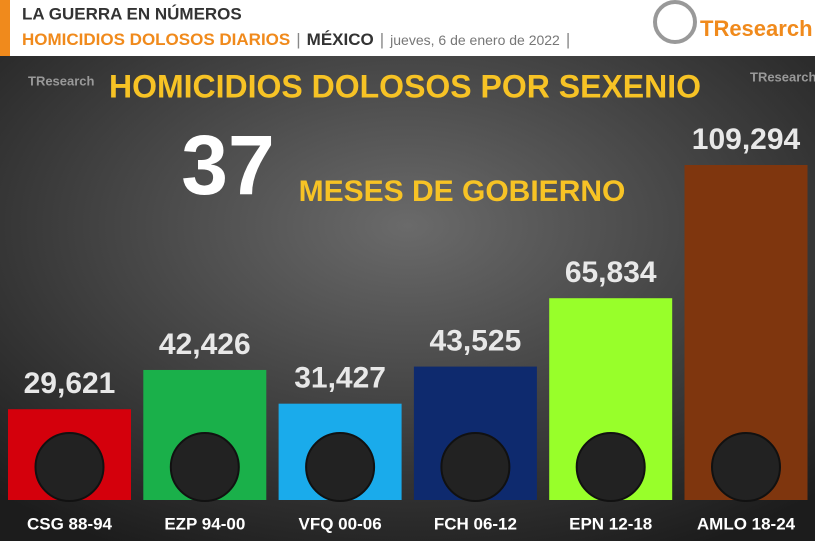  I want to click on value-label: 42,426, so click(205, 344).